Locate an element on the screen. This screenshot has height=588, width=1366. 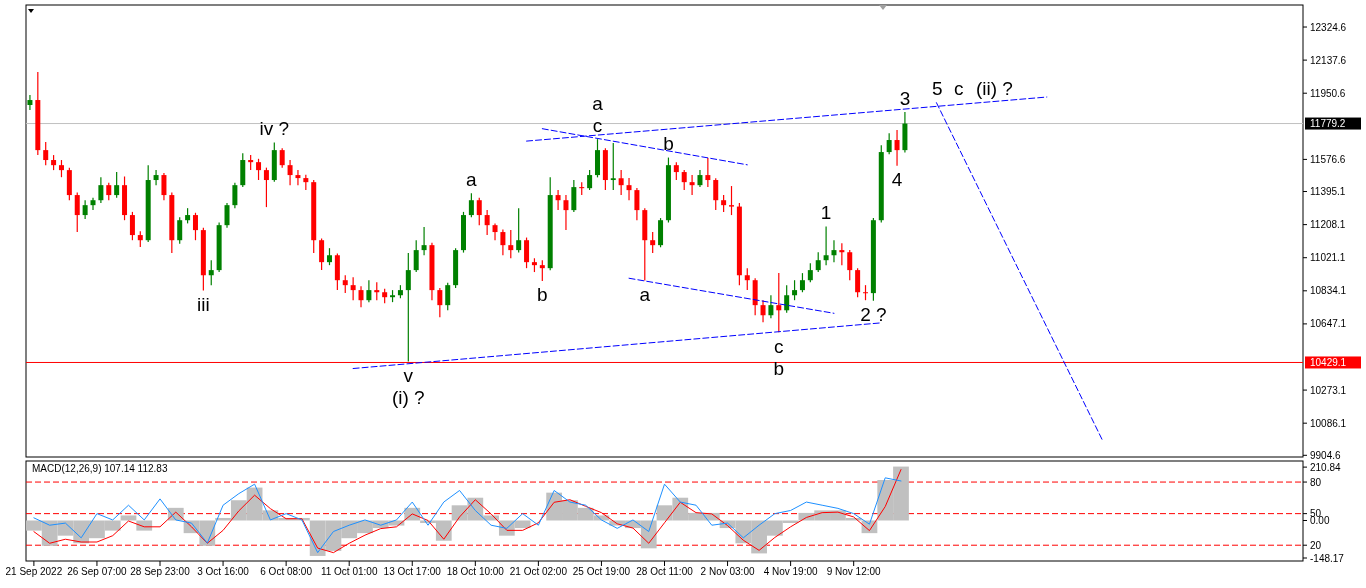
annotation: (ii) ? is located at coordinates (994, 88).